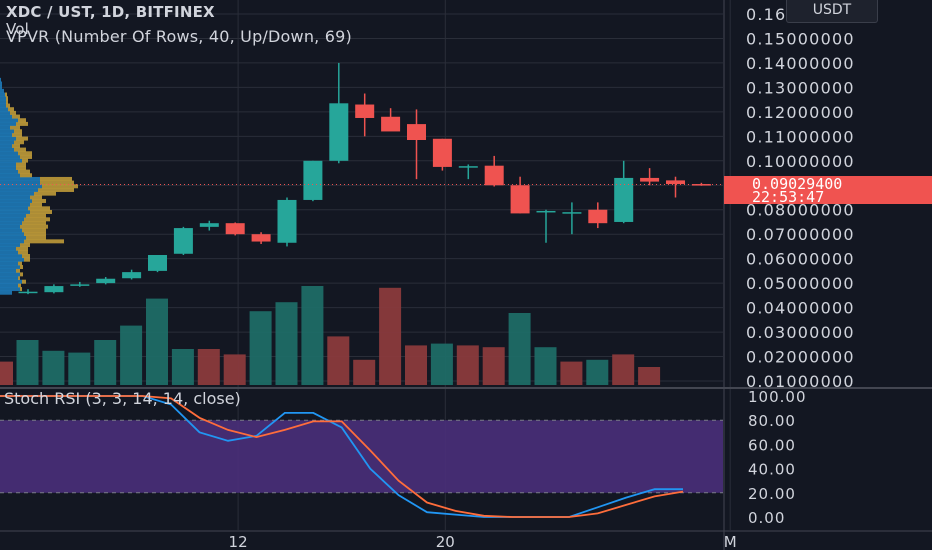  Describe the element at coordinates (800, 112) in the screenshot. I see `price-tick-label: 0.12000000` at that location.